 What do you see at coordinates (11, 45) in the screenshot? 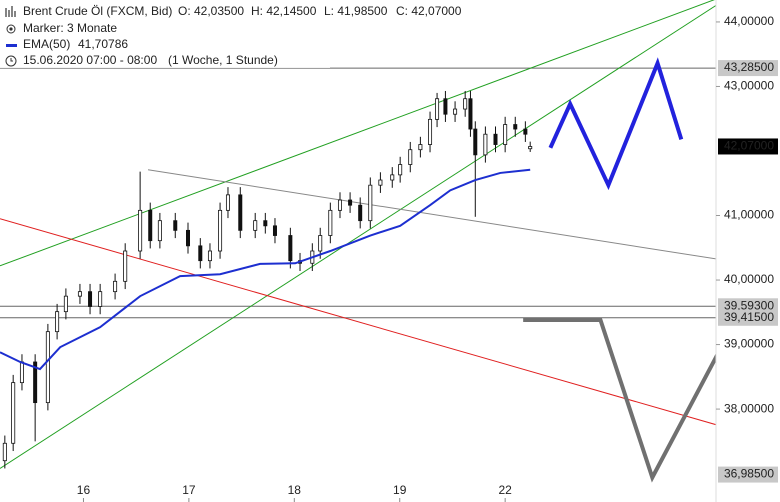
I see `ema-swatch` at bounding box center [11, 45].